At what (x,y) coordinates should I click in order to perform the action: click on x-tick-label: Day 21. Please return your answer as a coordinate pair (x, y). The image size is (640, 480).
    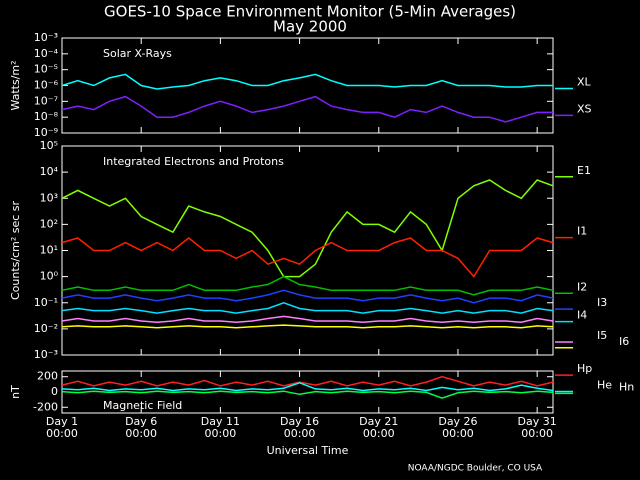
    Looking at the image, I should click on (378, 421).